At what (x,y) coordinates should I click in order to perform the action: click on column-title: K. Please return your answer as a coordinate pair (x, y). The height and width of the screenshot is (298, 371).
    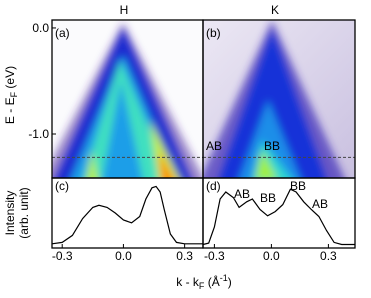
    Looking at the image, I should click on (275, 10).